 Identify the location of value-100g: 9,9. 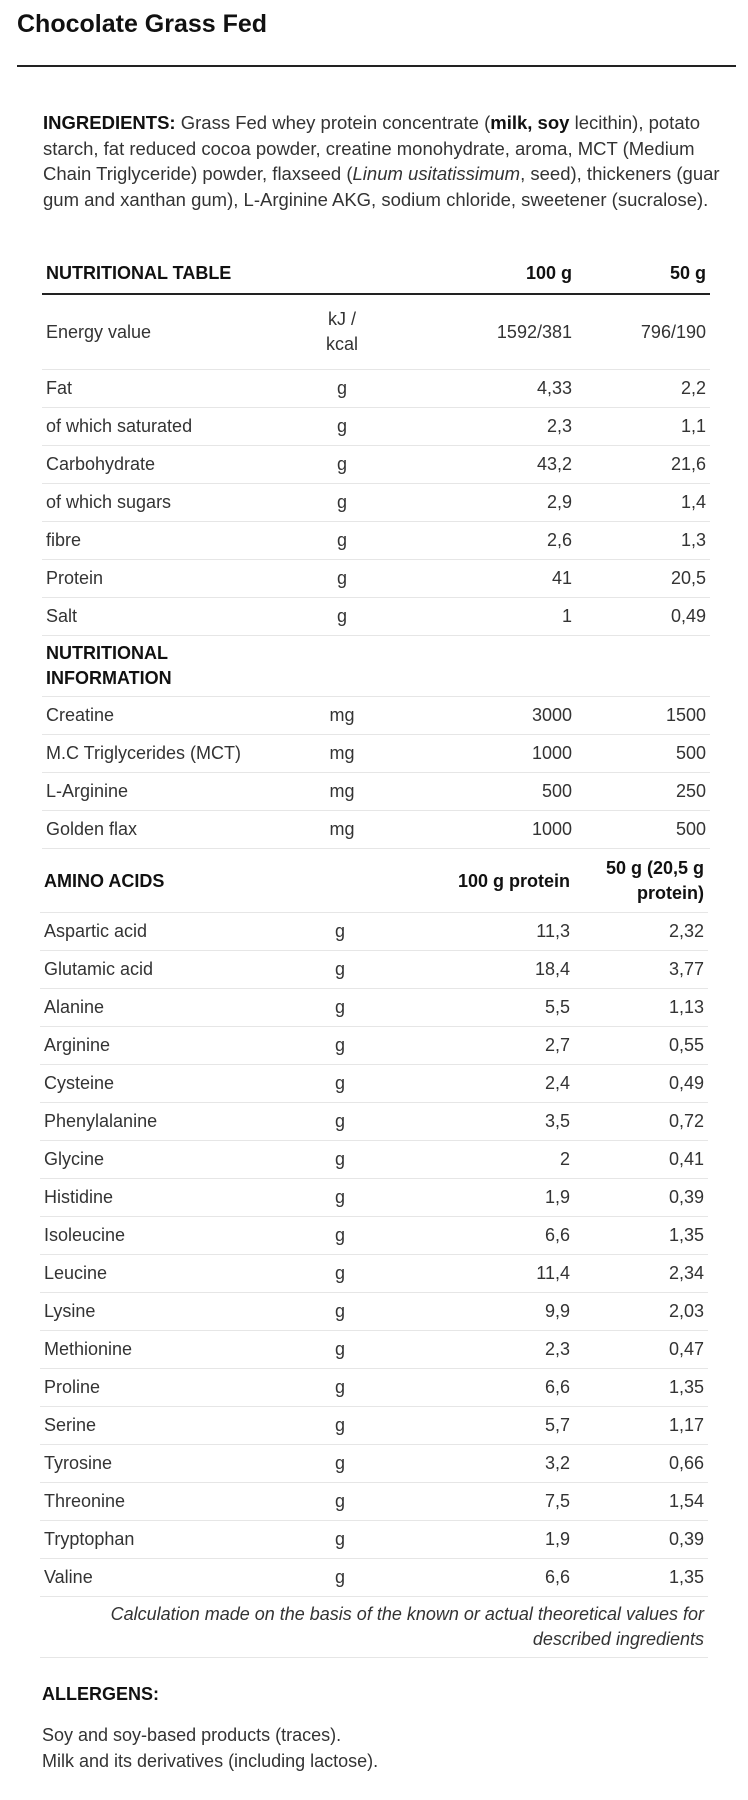
(487, 1311).